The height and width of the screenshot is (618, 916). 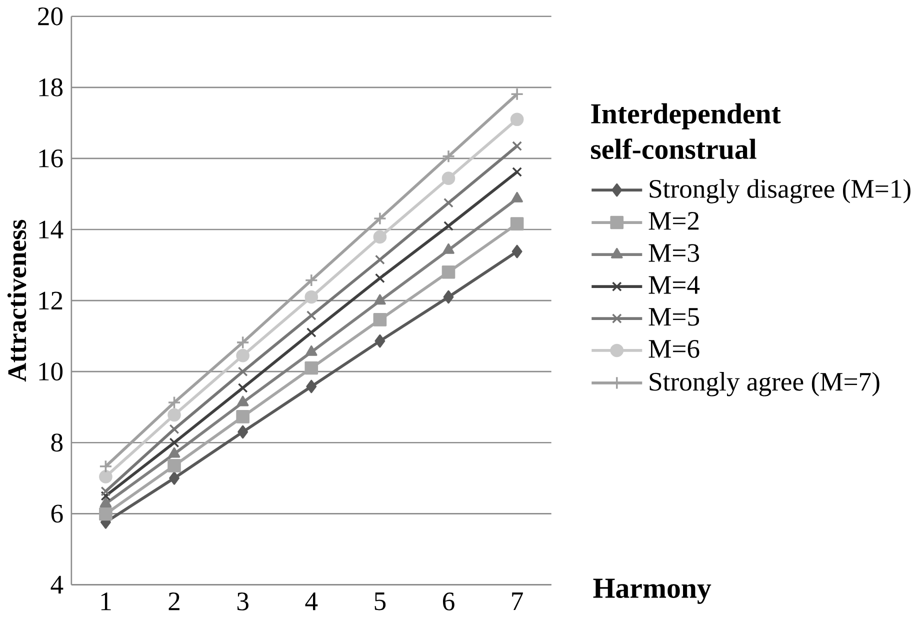 I want to click on x-tick-label: 5, so click(x=380, y=601).